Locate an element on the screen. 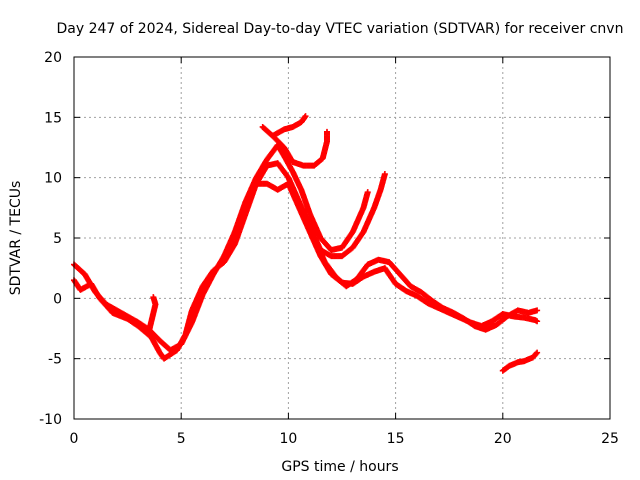 Image resolution: width=640 pixels, height=480 pixels. x-tick-label: 10 is located at coordinates (288, 439).